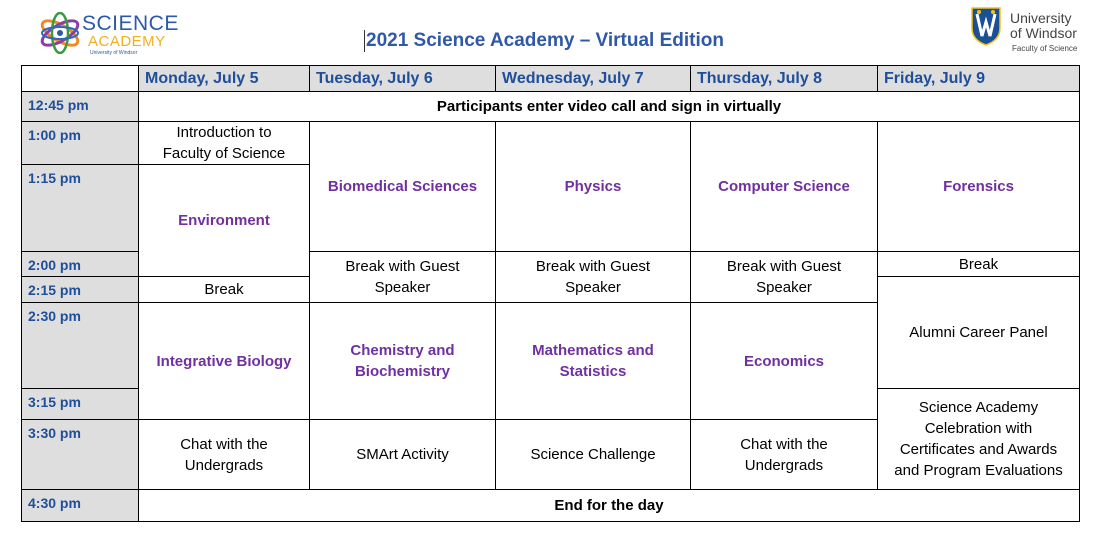  Describe the element at coordinates (1043, 33) in the screenshot. I see `logo-text: of Windsor` at that location.